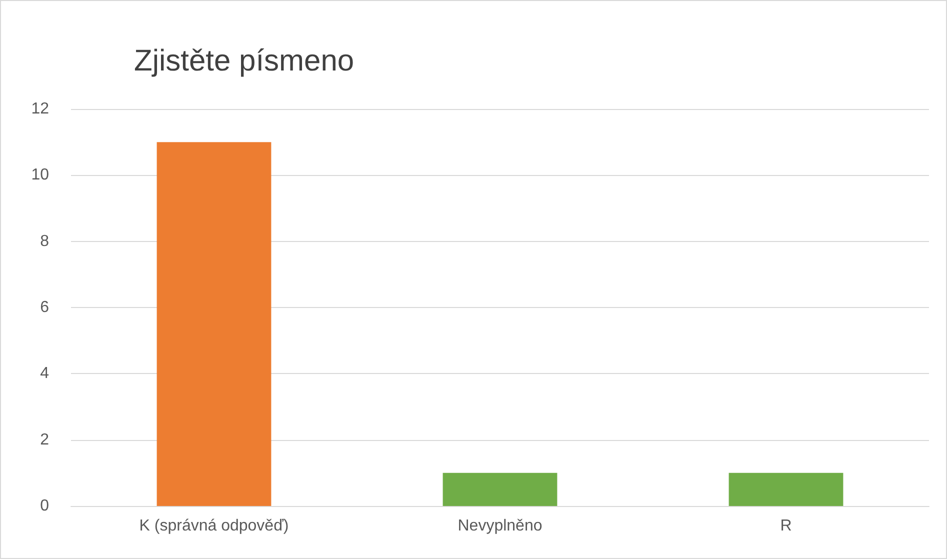  I want to click on y-tick-label: 8, so click(45, 241).